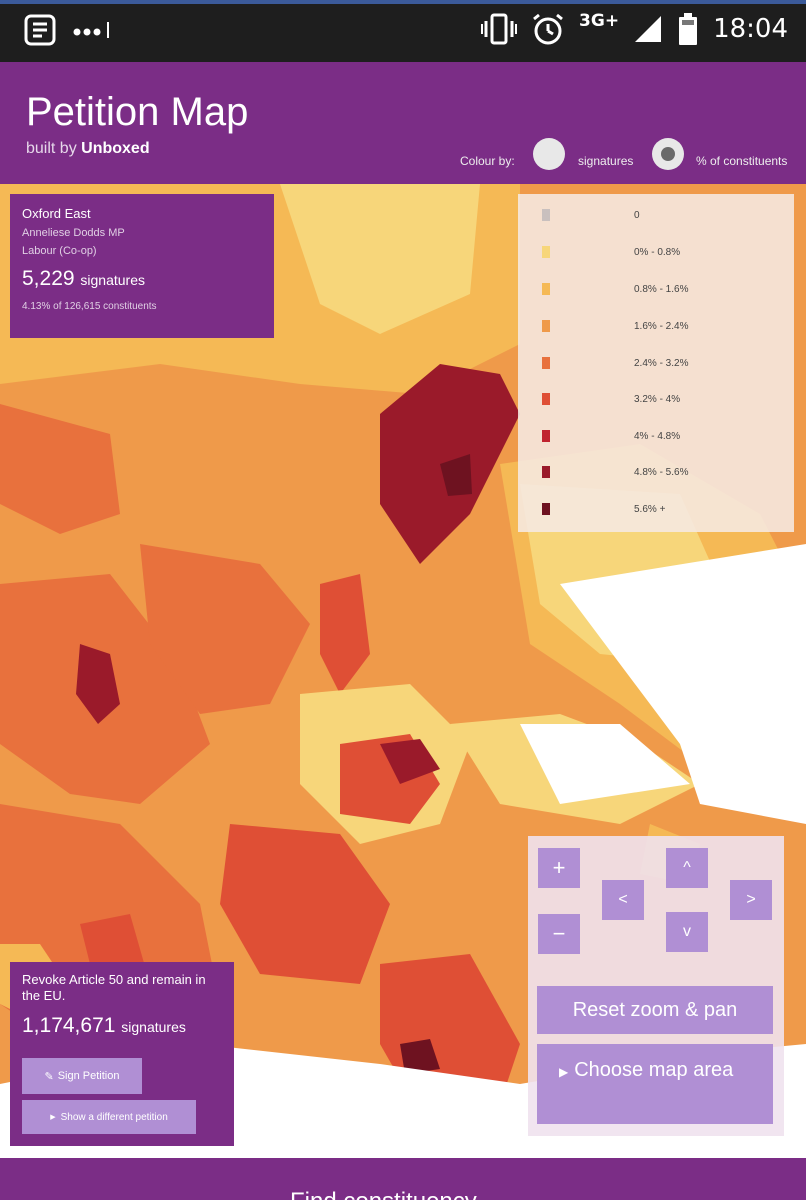 The width and height of the screenshot is (806, 1200). Describe the element at coordinates (549, 154) in the screenshot. I see `signatures-radio` at that location.